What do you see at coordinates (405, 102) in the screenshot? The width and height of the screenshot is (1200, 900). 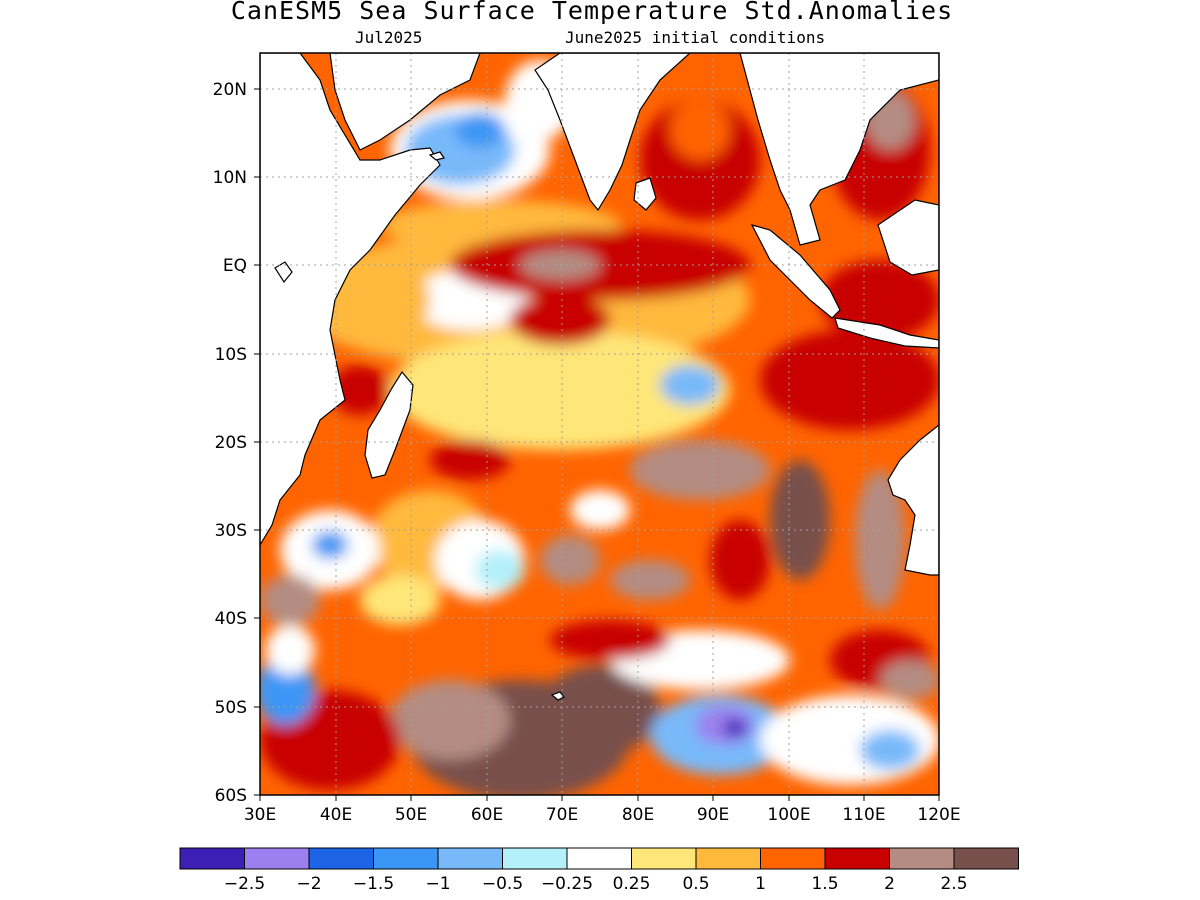 I see `arabia` at bounding box center [405, 102].